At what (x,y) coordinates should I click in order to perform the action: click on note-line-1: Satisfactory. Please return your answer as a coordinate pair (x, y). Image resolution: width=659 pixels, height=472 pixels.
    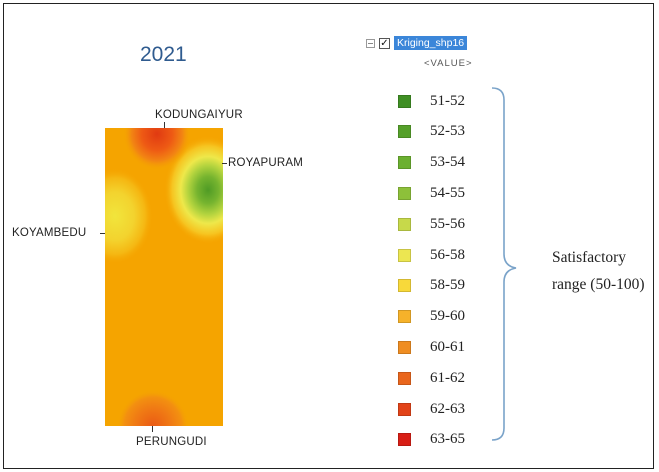
    Looking at the image, I should click on (589, 257).